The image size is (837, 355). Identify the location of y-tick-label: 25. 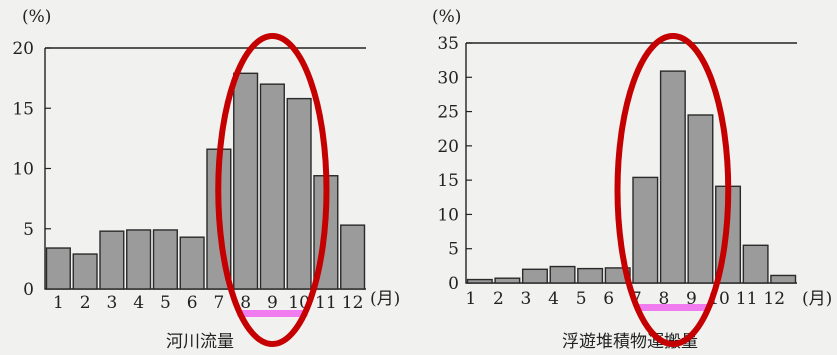
(448, 113).